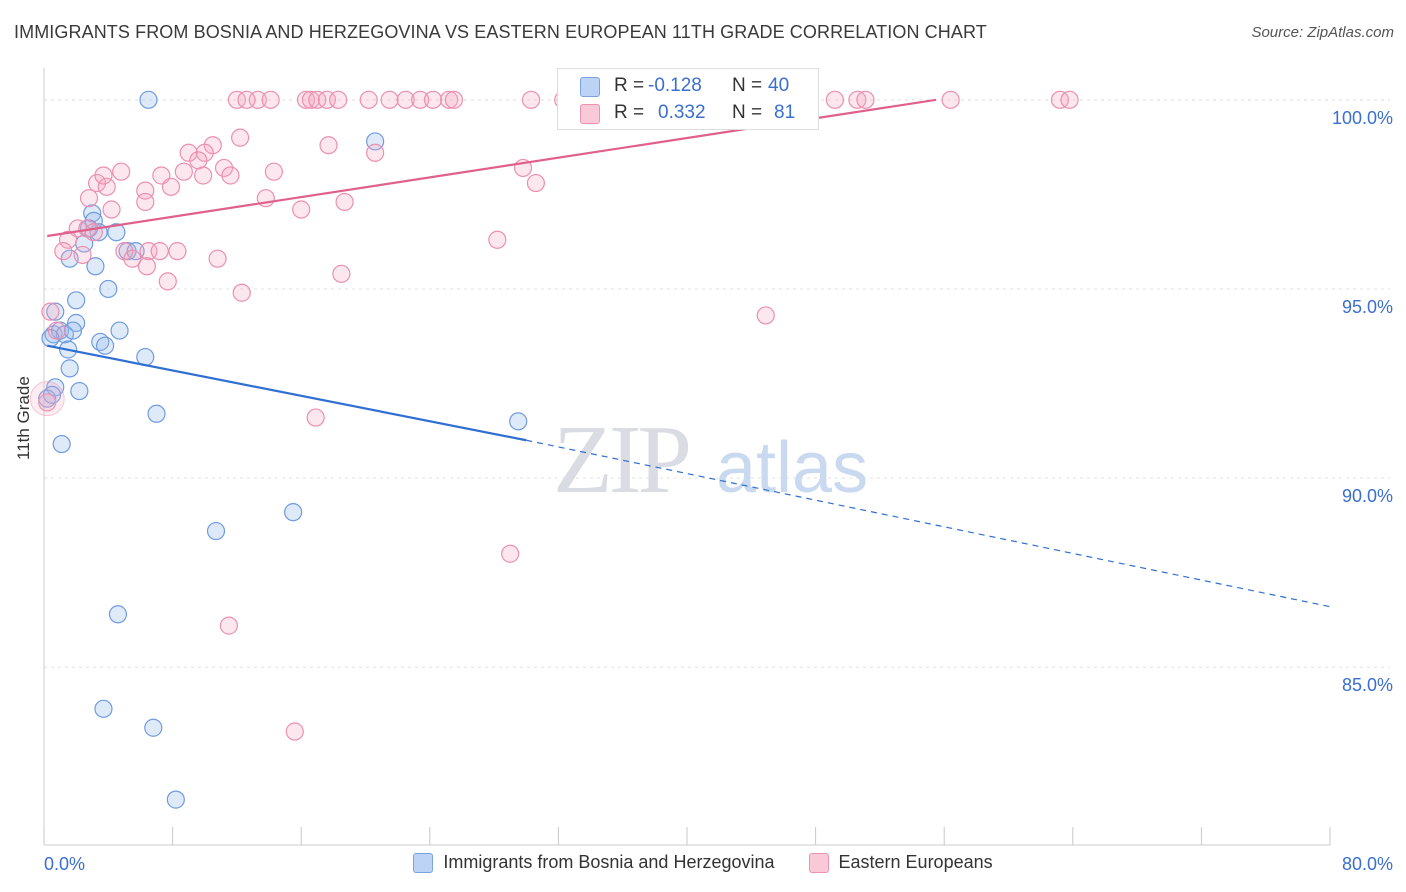  Describe the element at coordinates (590, 87) in the screenshot. I see `stats-swatch-blue` at that location.